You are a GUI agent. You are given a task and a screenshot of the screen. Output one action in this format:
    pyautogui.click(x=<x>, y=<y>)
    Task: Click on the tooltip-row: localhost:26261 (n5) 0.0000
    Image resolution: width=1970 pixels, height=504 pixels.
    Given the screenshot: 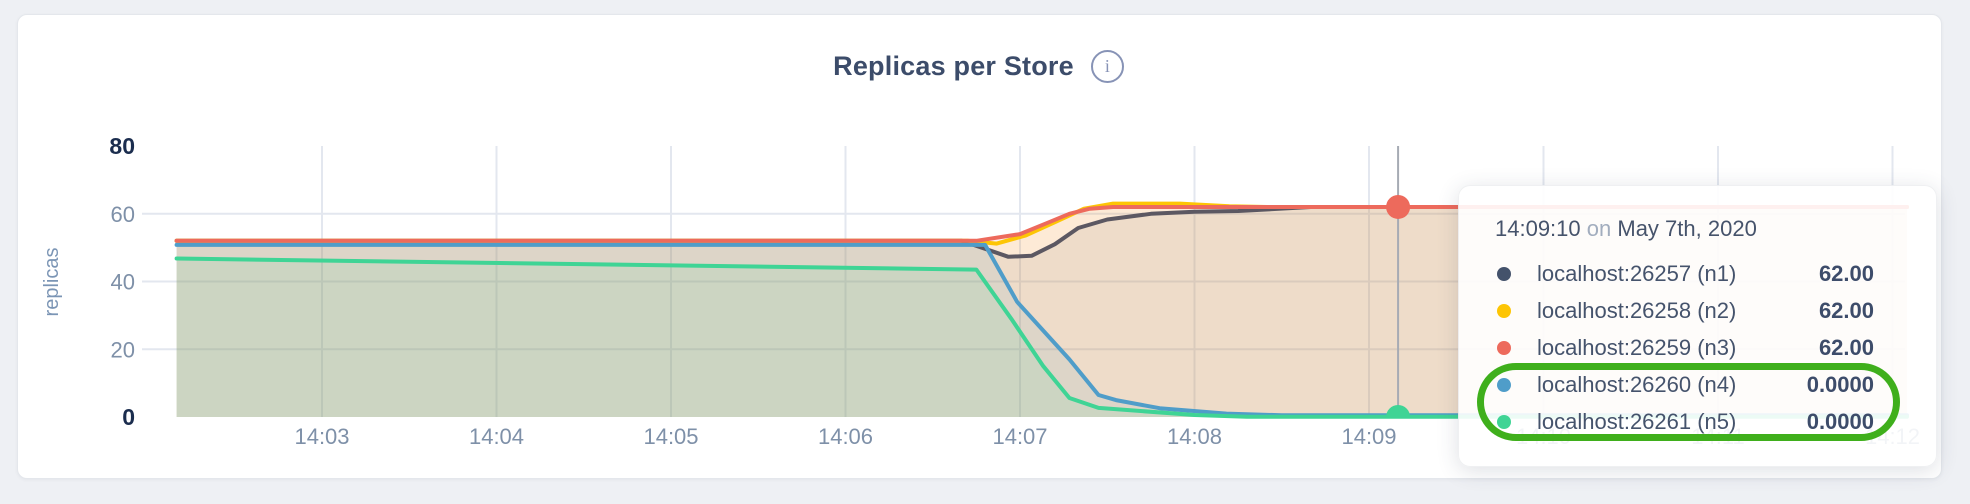 What is the action you would take?
    pyautogui.click(x=1715, y=421)
    